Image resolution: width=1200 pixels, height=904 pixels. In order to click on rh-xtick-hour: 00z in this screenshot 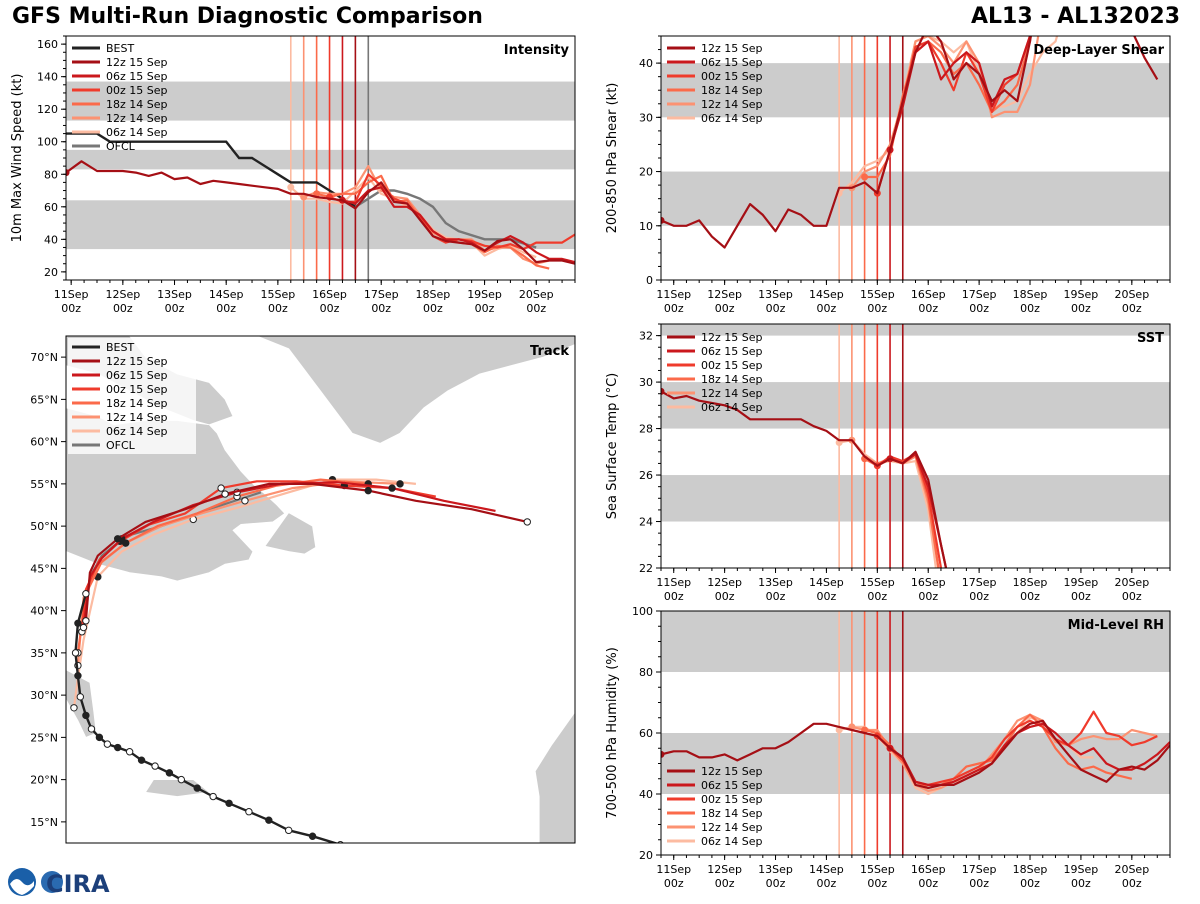, I will do `click(776, 883)`.